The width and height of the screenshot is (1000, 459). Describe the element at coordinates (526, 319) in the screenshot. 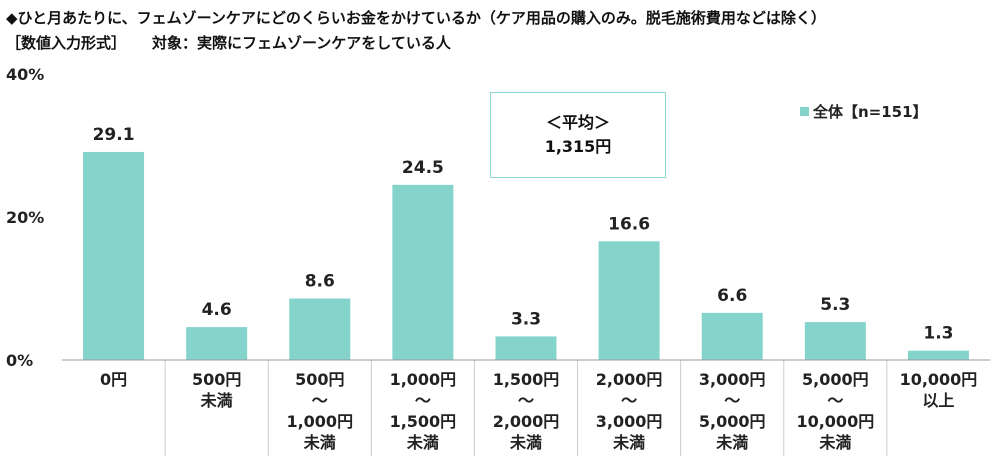

I see `value-label: 3.3` at that location.